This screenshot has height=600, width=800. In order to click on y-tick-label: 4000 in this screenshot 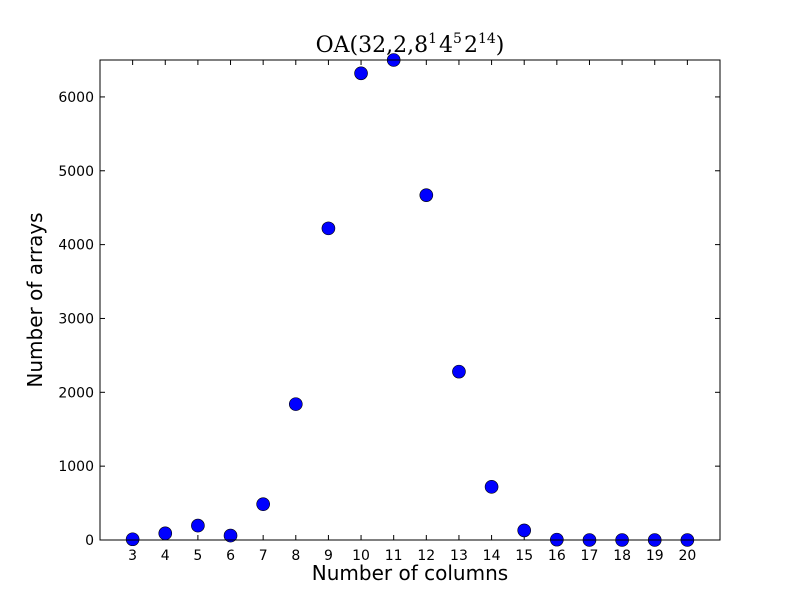, I will do `click(76, 246)`.